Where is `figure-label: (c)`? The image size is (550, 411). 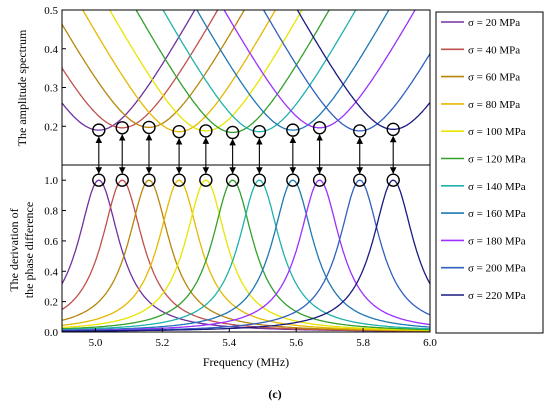
figure-label: (c) is located at coordinates (274, 394).